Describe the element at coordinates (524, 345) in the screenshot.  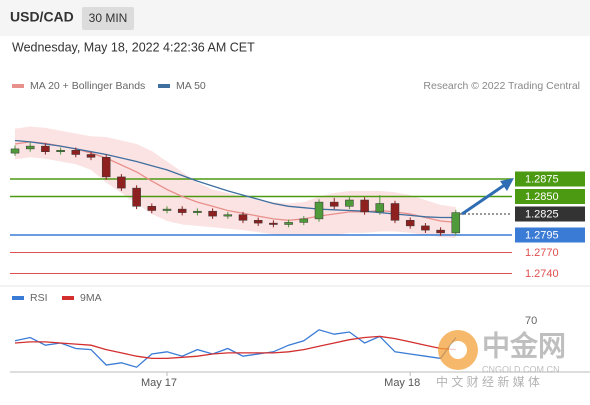
I see `watermark-brand: 中金网` at that location.